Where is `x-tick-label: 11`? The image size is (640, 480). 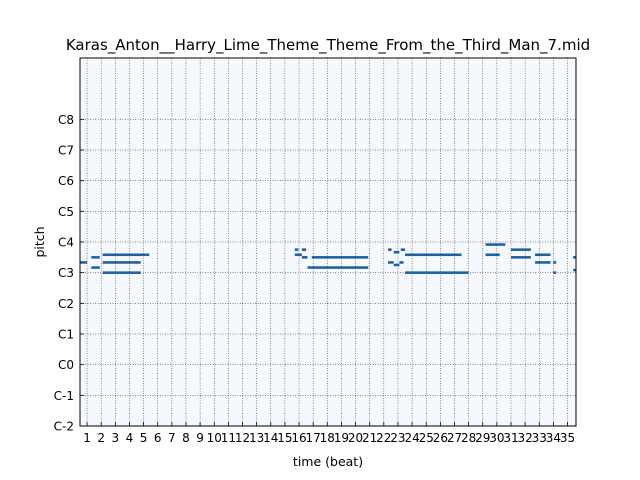 x-tick-label: 11 is located at coordinates (228, 438).